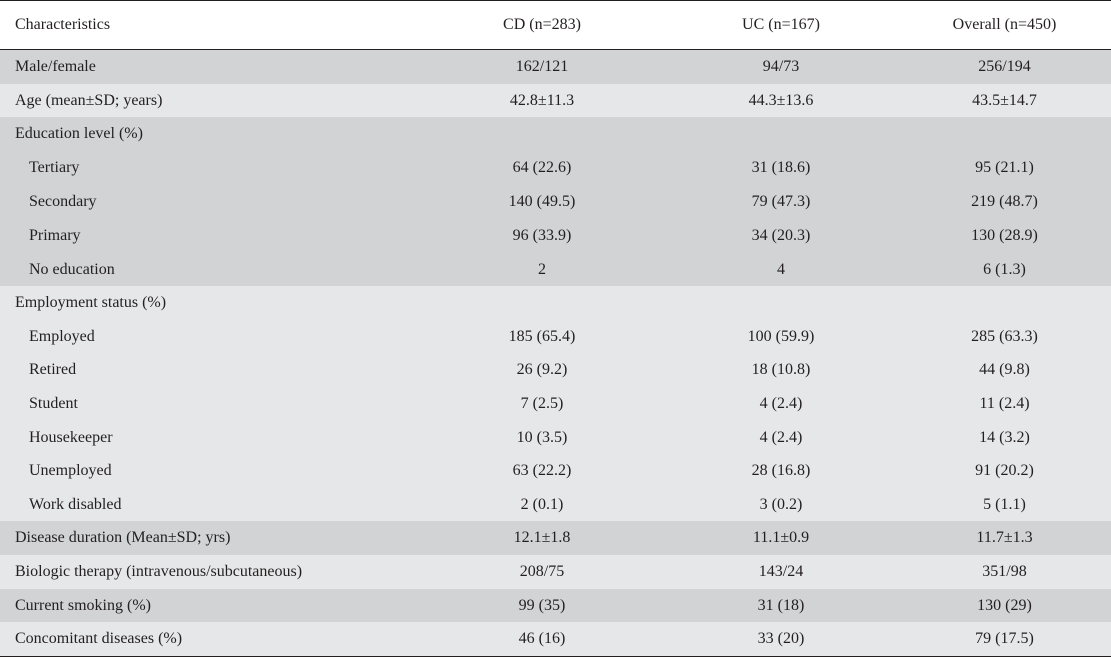  I want to click on row-label: Disease duration (Mean±SD; yrs), so click(123, 537).